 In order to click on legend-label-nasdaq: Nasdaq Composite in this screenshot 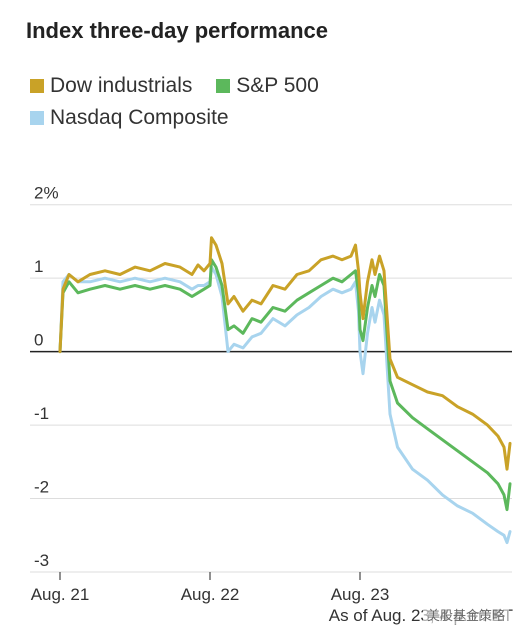, I will do `click(139, 117)`.